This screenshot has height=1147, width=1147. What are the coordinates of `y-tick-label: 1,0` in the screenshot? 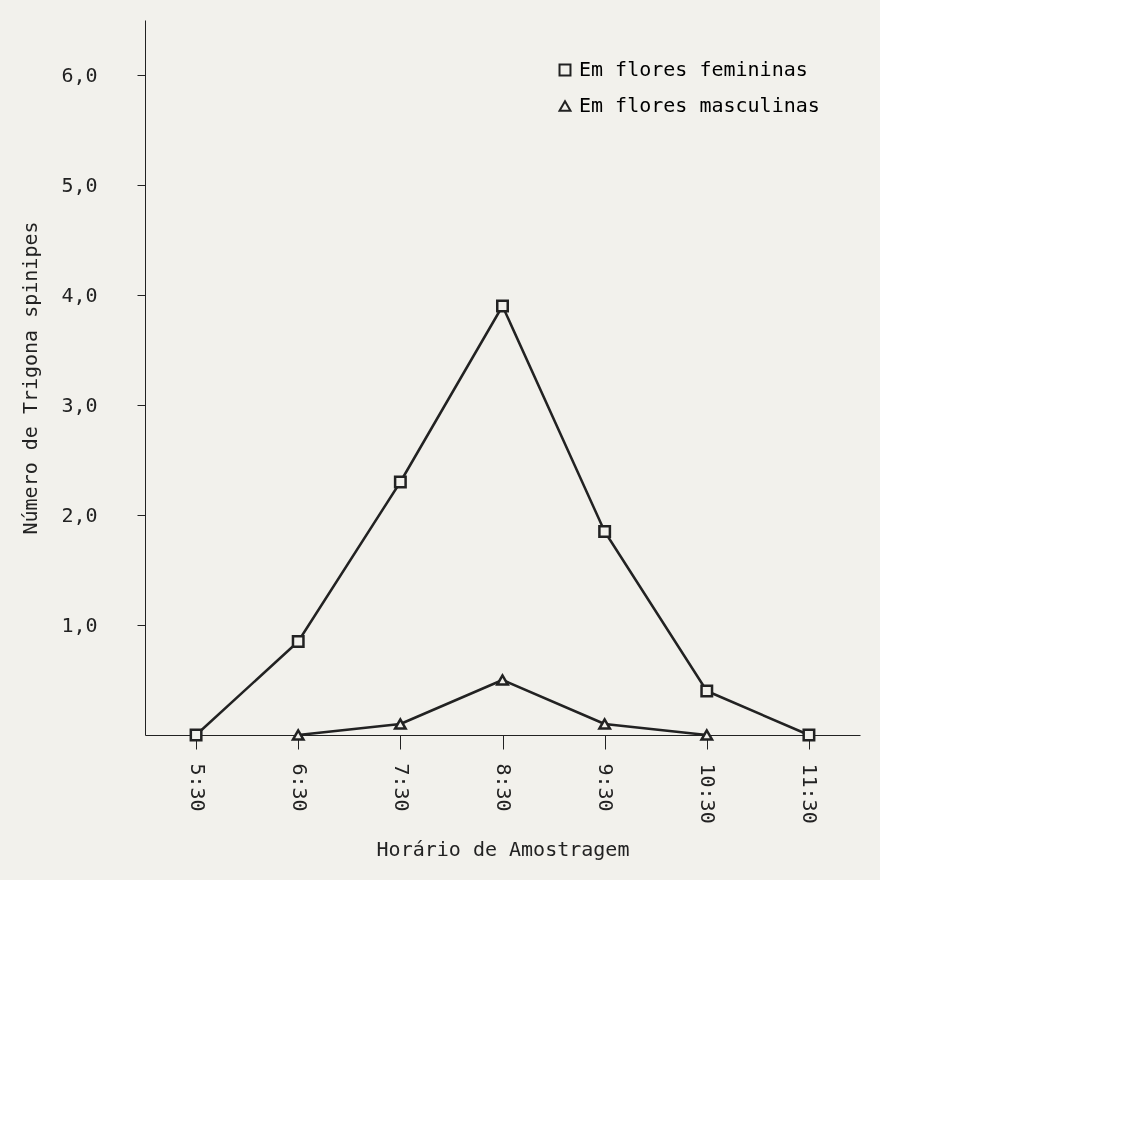 It's located at (79, 624).